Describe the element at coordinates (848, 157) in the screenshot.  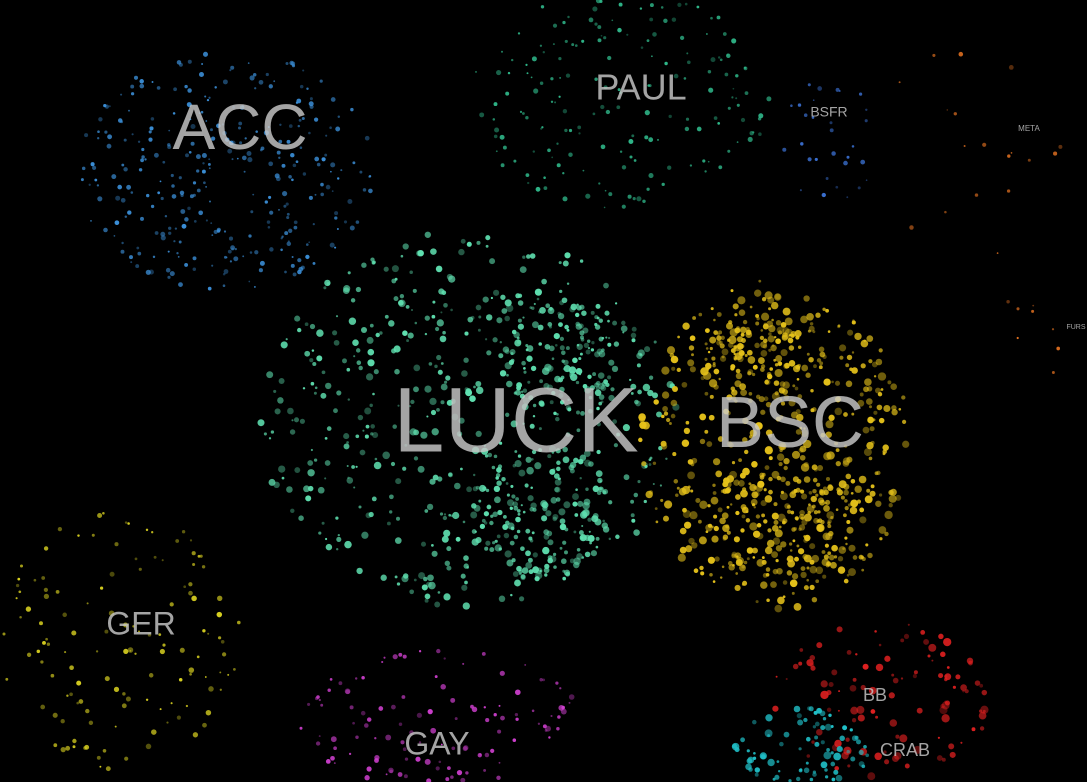
I see `node-bsfr` at that location.